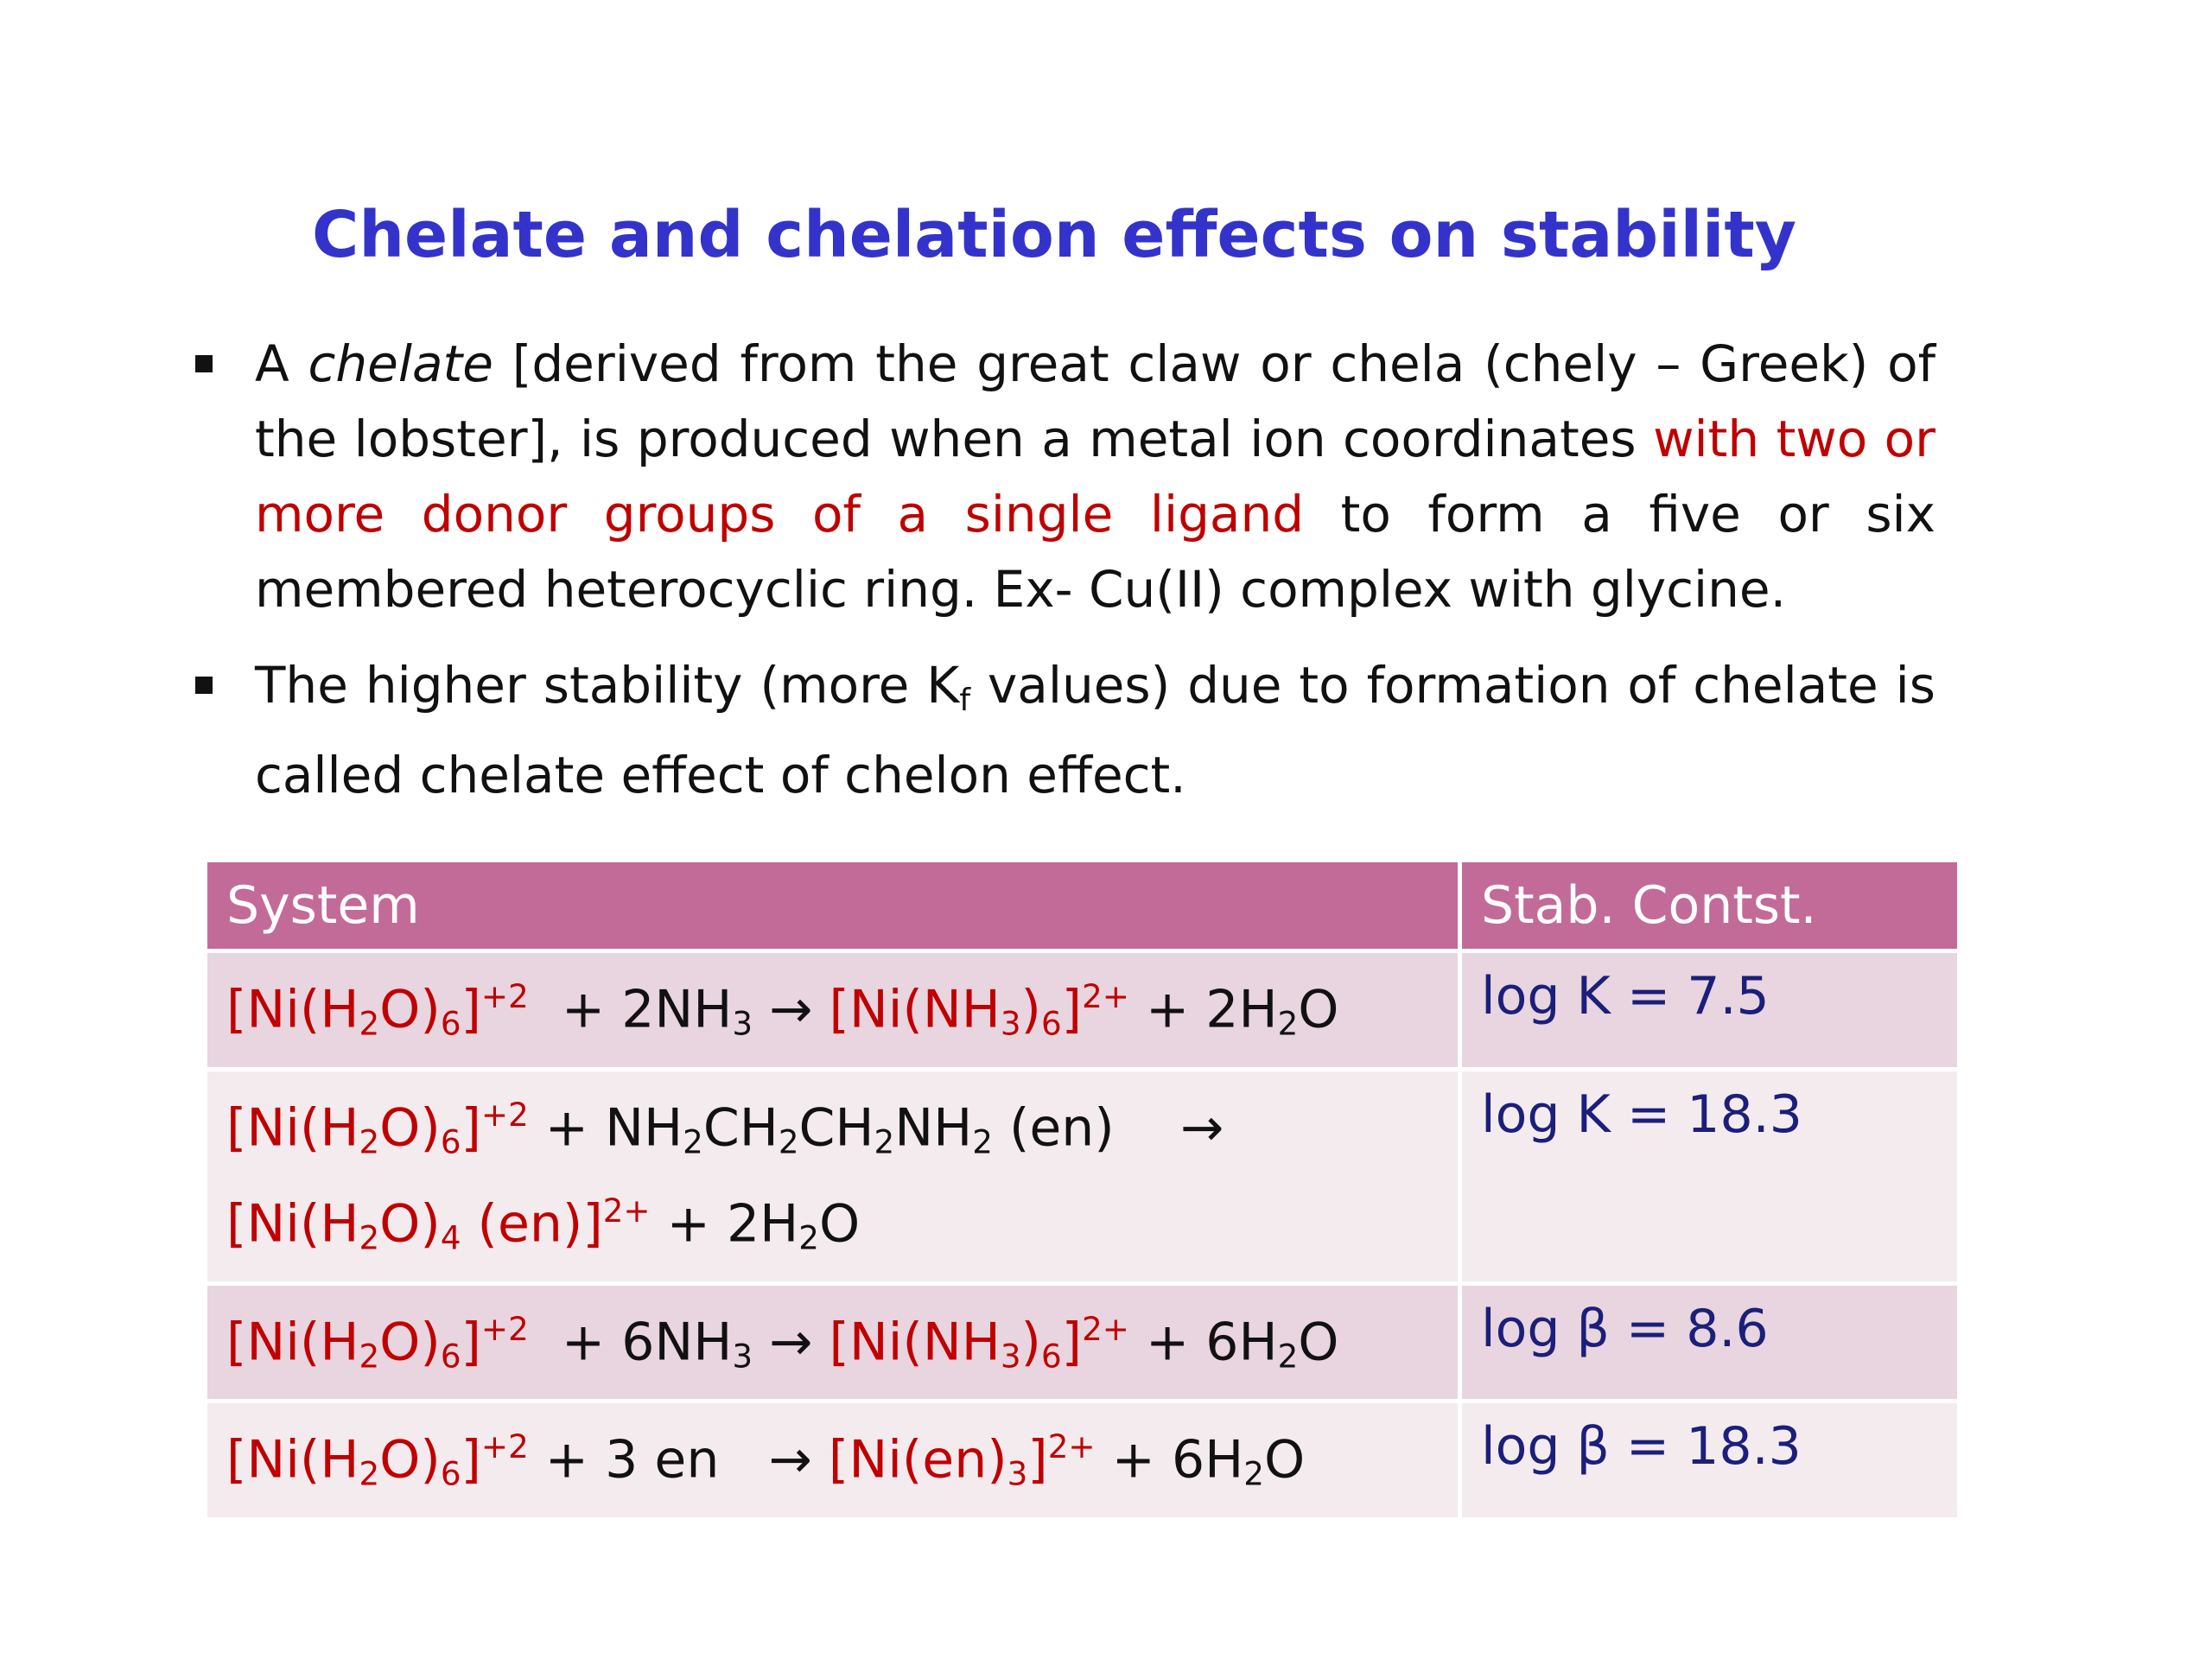 The image size is (2212, 1659). What do you see at coordinates (1709, 905) in the screenshot?
I see `header-stability-constant: Stab. Contst.` at bounding box center [1709, 905].